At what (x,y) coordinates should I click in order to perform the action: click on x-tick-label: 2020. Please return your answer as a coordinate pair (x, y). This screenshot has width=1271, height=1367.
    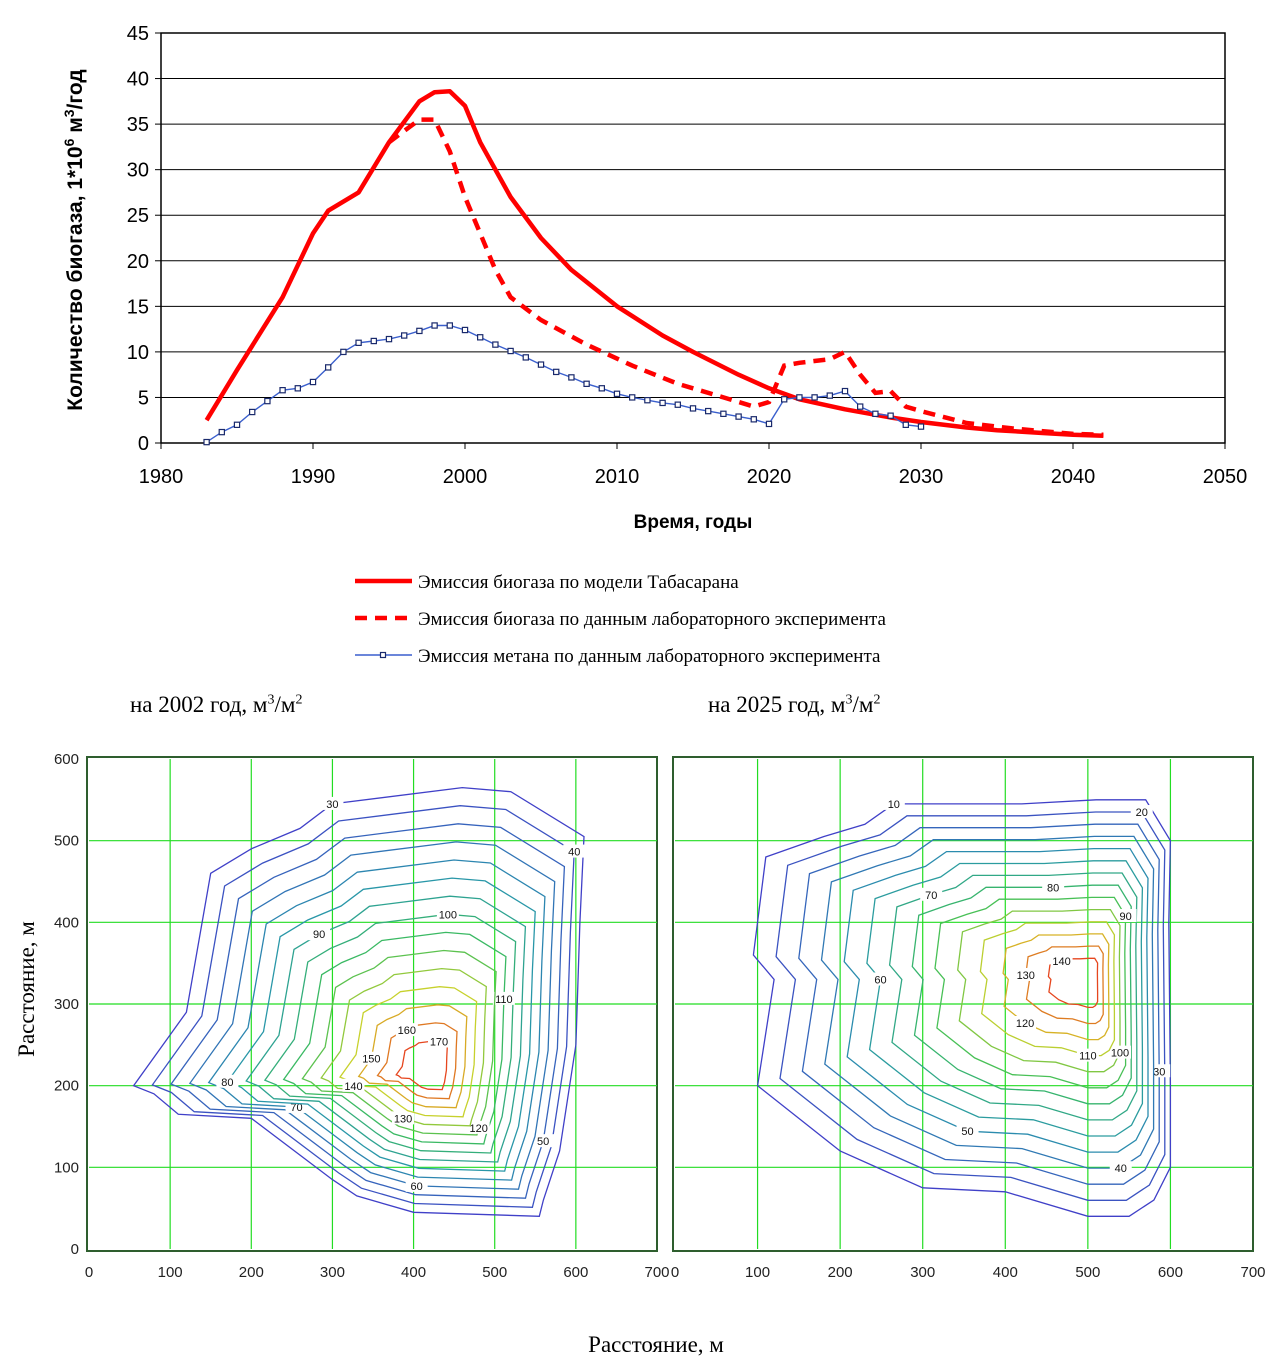
    Looking at the image, I should click on (769, 477).